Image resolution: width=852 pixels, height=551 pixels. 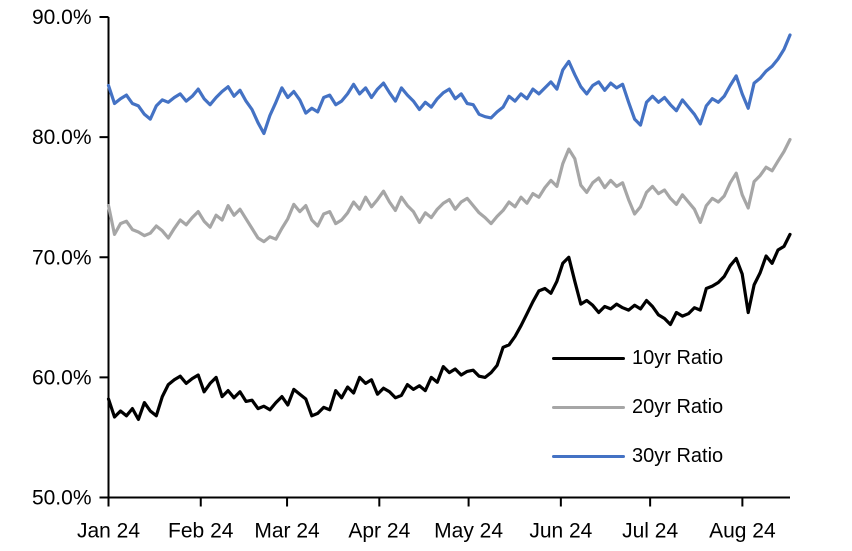 What do you see at coordinates (287, 531) in the screenshot?
I see `x-tick-label: Mar 24` at bounding box center [287, 531].